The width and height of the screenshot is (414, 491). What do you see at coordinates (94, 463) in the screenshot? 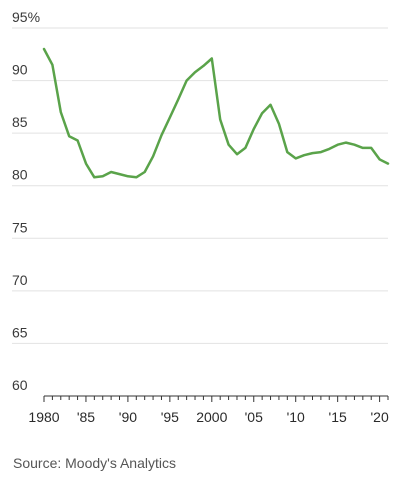
I see `source-note: Source: Moody's Analytics` at bounding box center [94, 463].